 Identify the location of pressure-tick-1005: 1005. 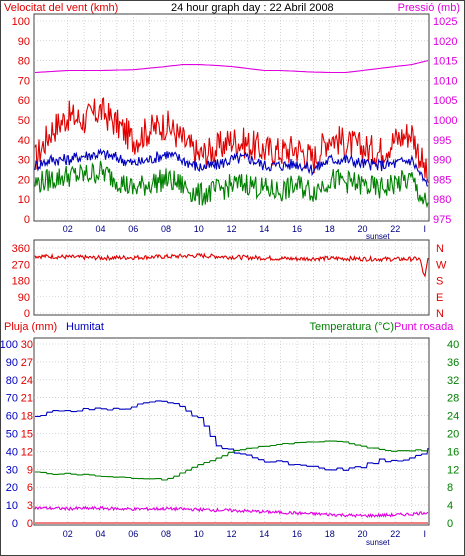
(445, 101).